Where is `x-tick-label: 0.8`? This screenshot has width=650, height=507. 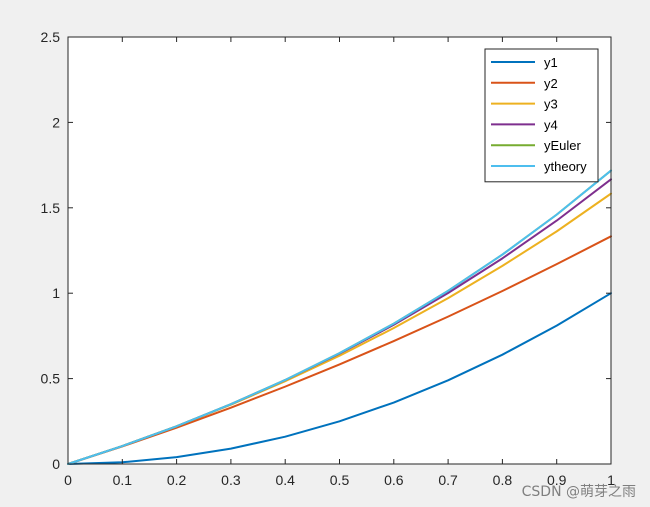 x-tick-label: 0.8 is located at coordinates (503, 480).